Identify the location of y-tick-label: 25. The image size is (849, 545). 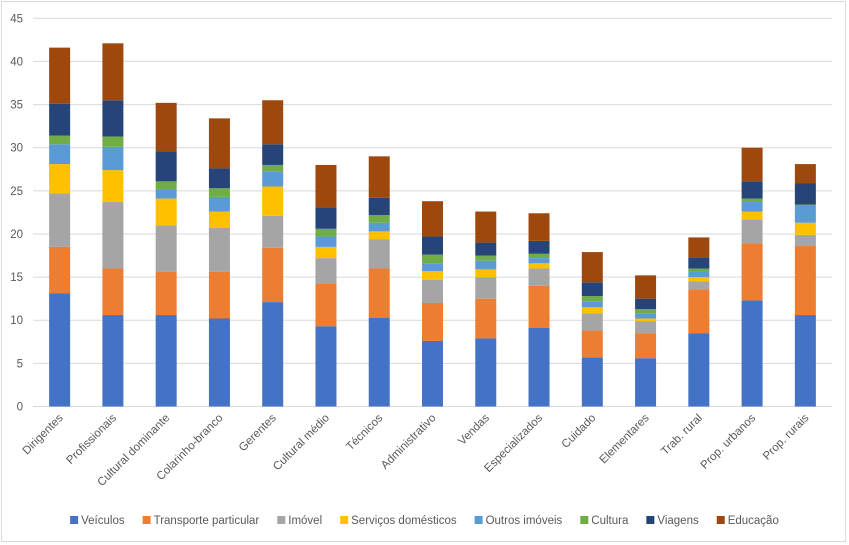
(16, 192).